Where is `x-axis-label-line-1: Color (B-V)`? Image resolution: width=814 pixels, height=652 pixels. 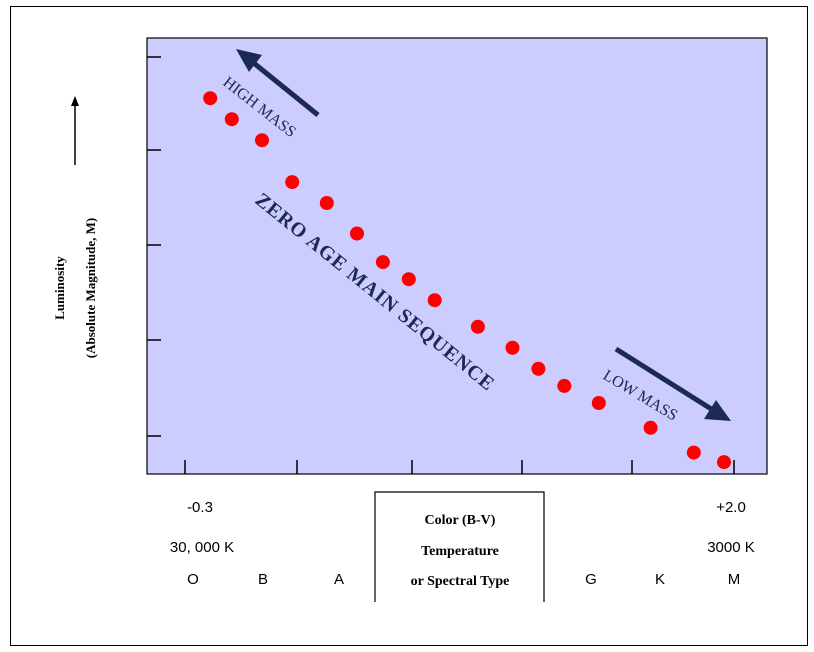
x-axis-label-line-1: Color (B-V) is located at coordinates (460, 520).